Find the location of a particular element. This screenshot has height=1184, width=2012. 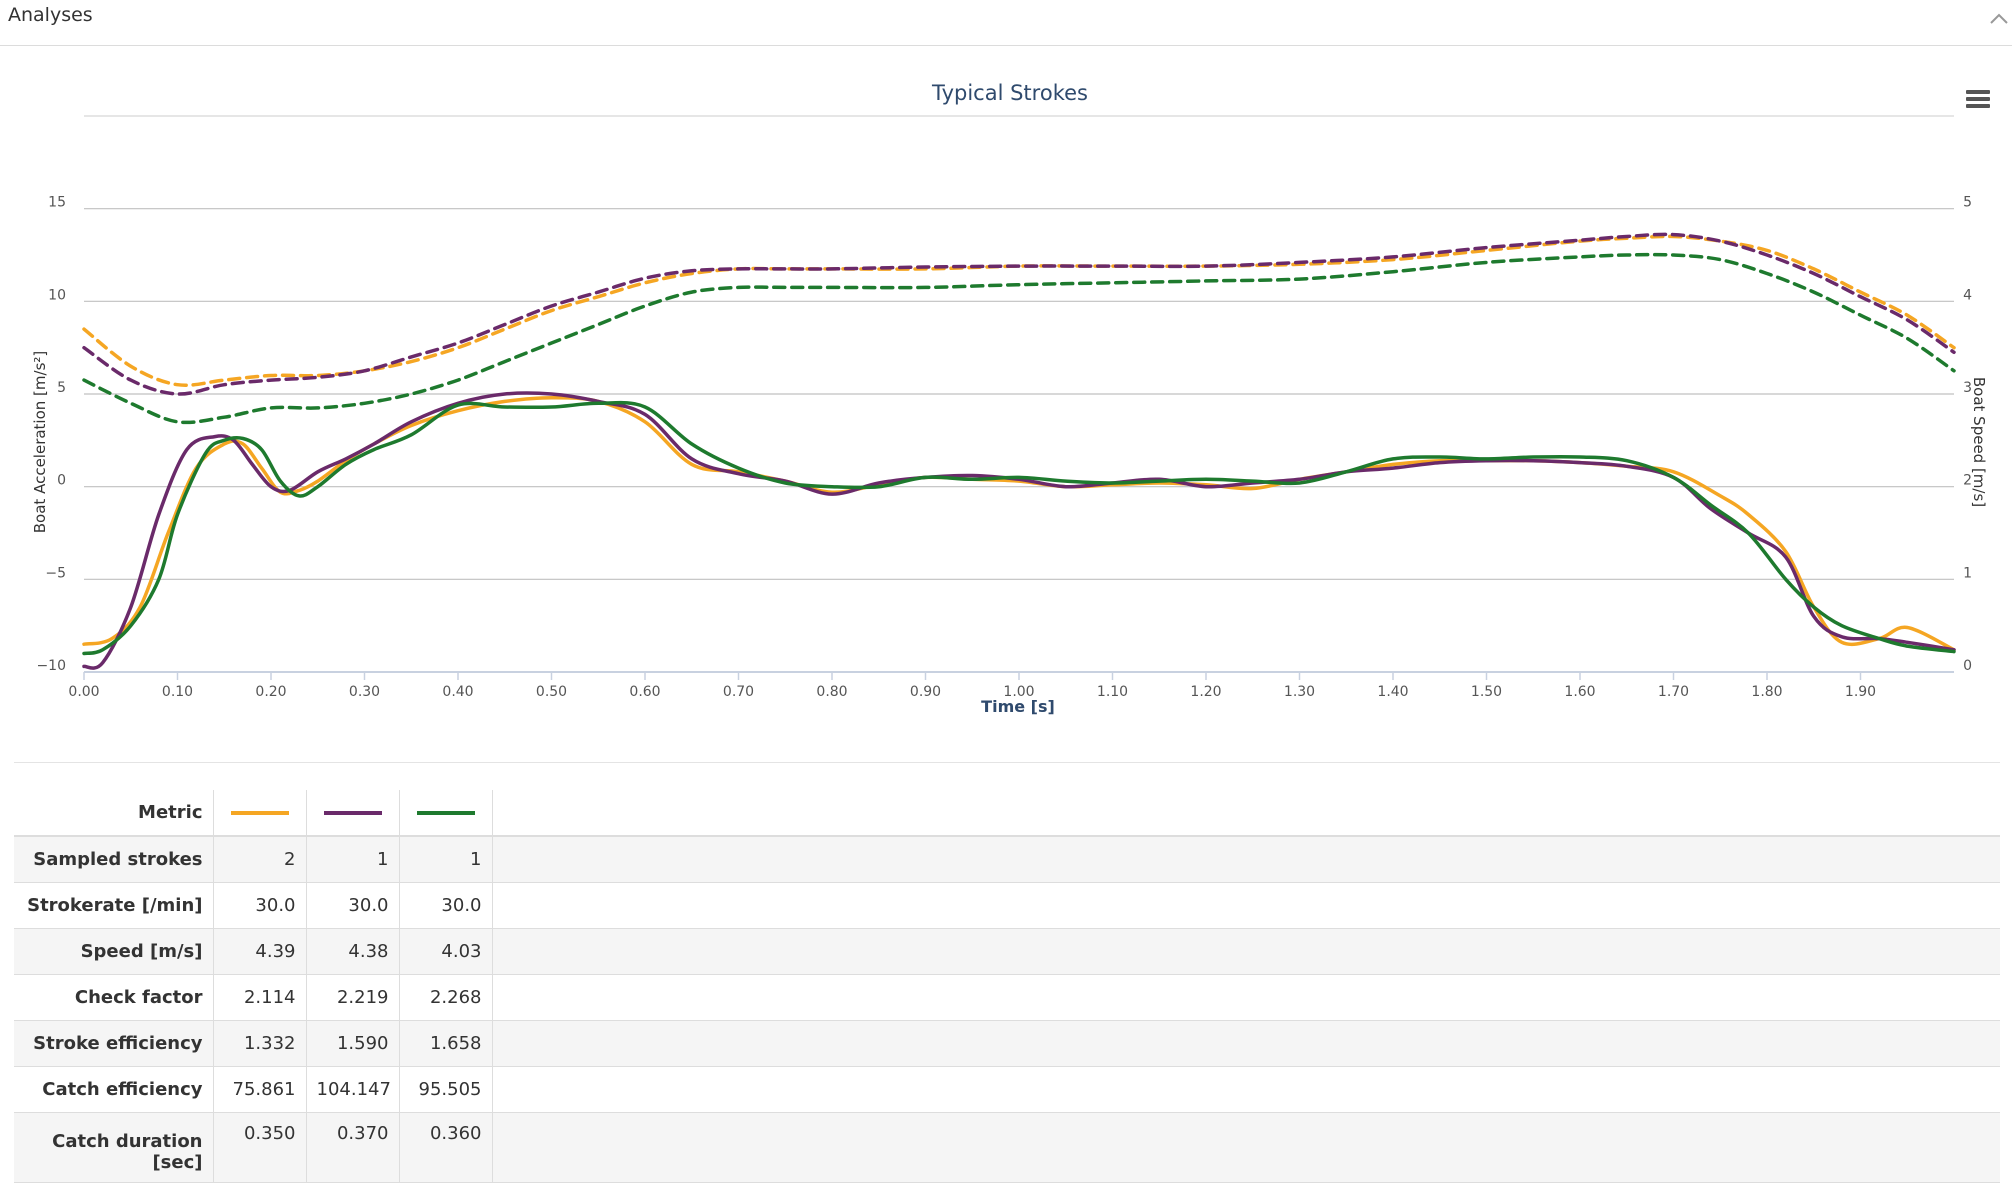

cell-value: 95.505 is located at coordinates (446, 1089).